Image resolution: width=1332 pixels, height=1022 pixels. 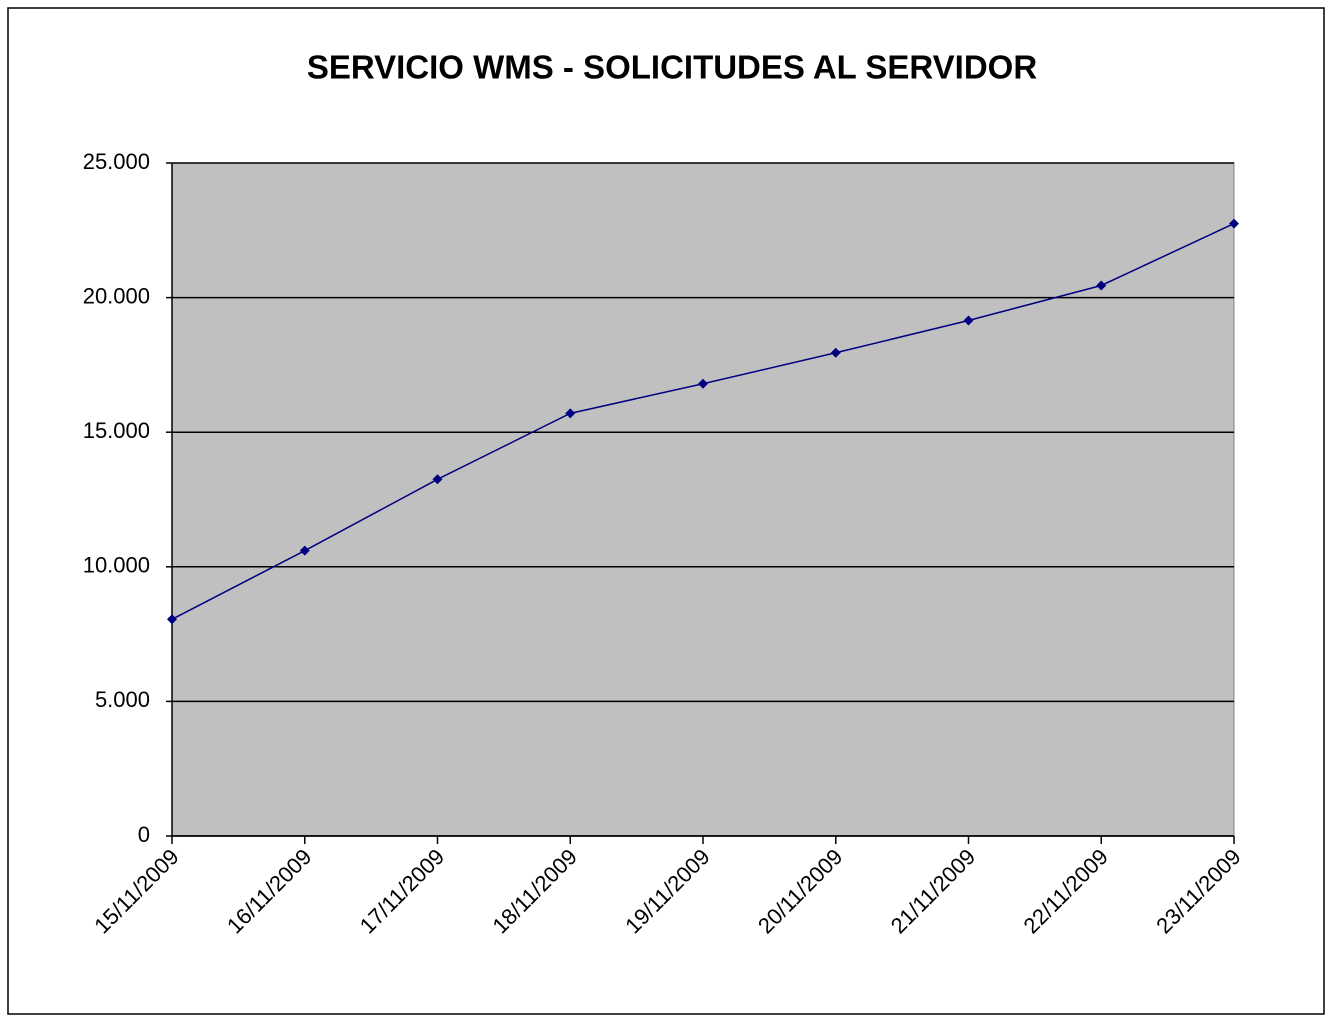 I want to click on y-tick-label: 0, so click(x=144, y=834).